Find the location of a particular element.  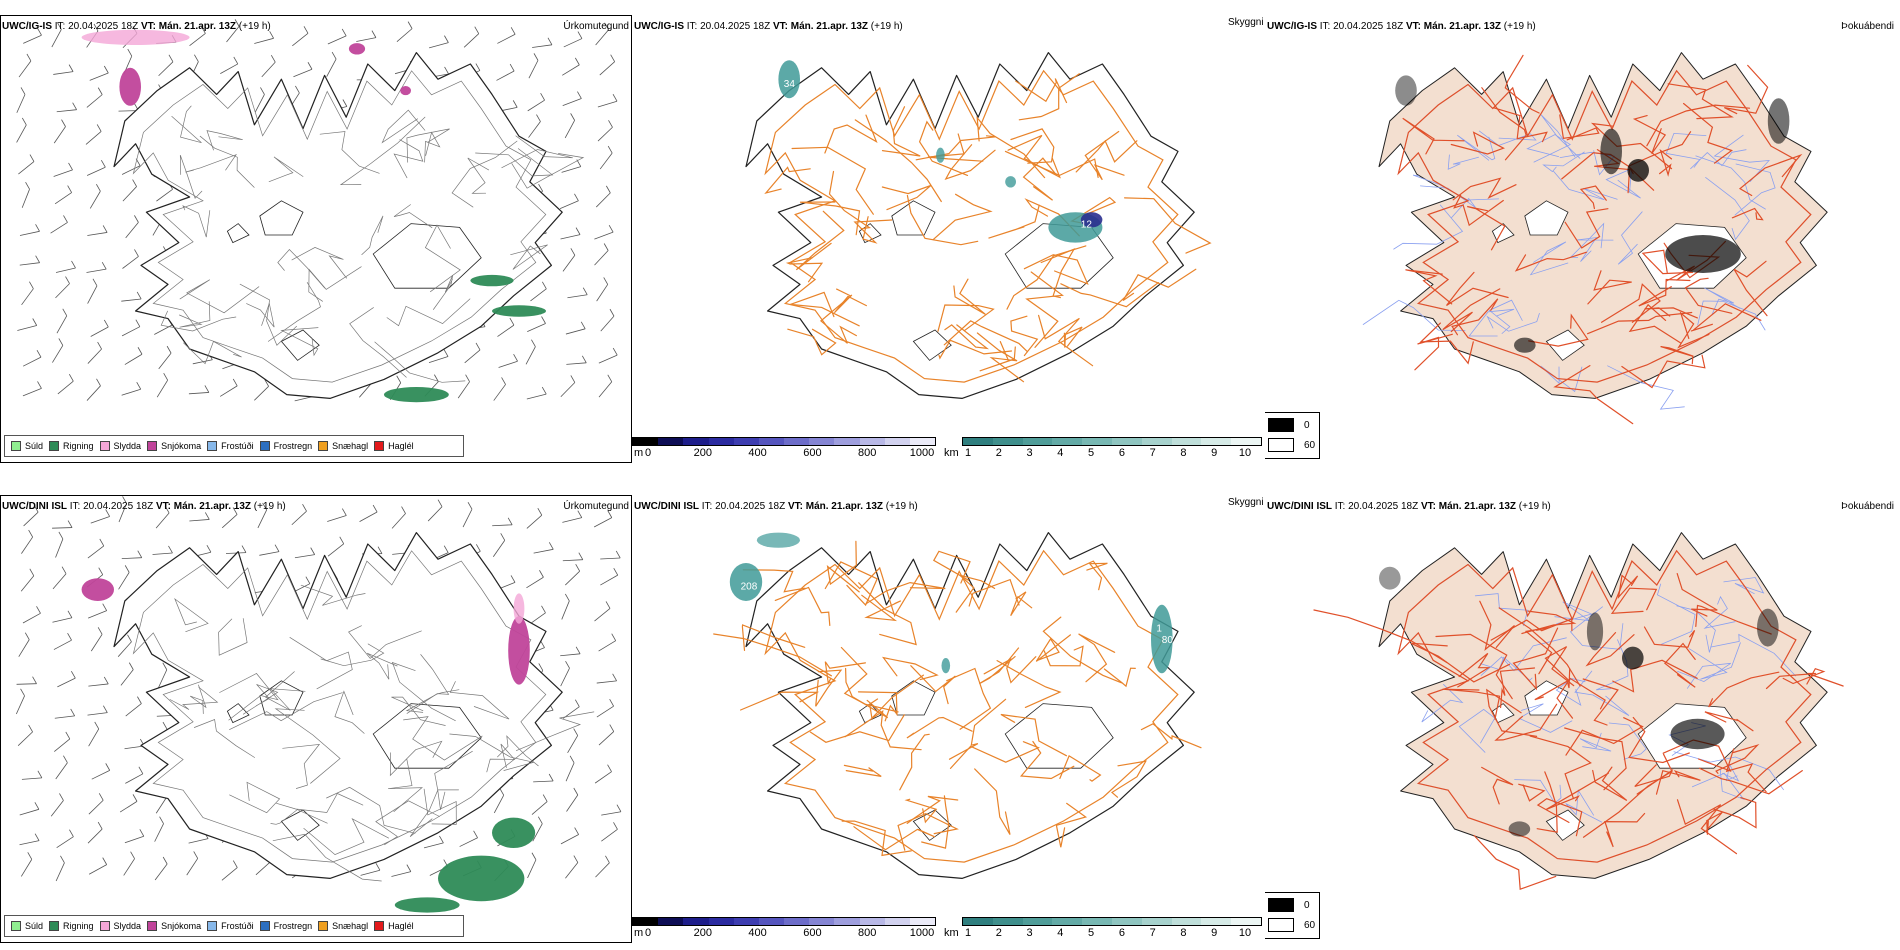

legend-swatch is located at coordinates (212, 926).